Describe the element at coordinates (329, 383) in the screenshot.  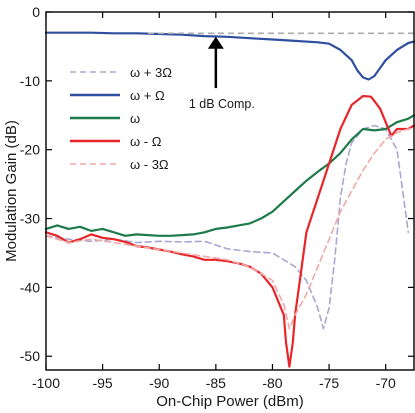
I see `x-tick-label: -75` at that location.